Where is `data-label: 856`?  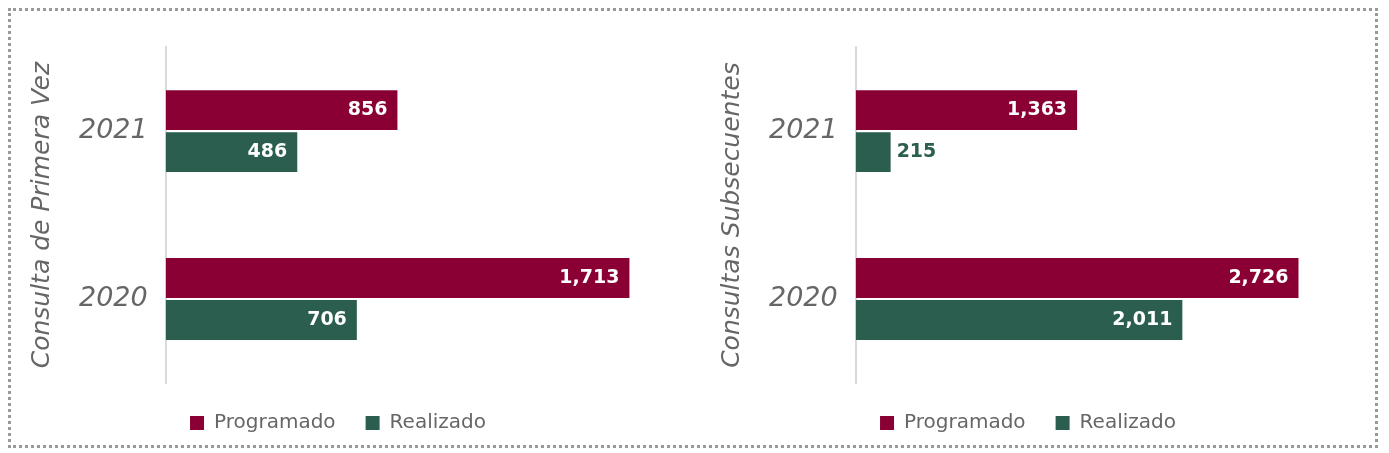 data-label: 856 is located at coordinates (367, 108).